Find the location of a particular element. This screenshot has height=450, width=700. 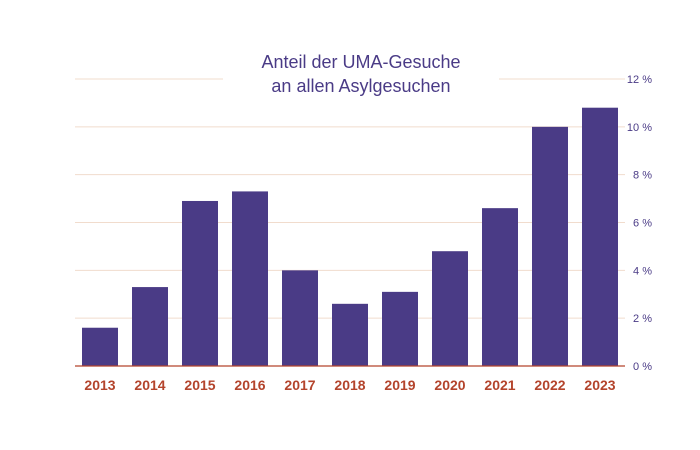

x-tick-label: 2015 is located at coordinates (199, 385).